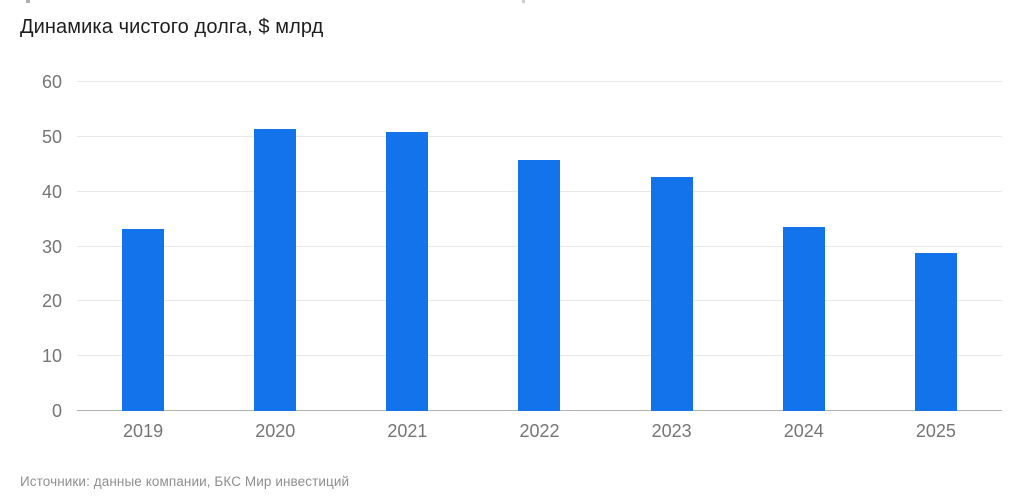 The width and height of the screenshot is (1024, 498). I want to click on bar-slot-2022, so click(539, 246).